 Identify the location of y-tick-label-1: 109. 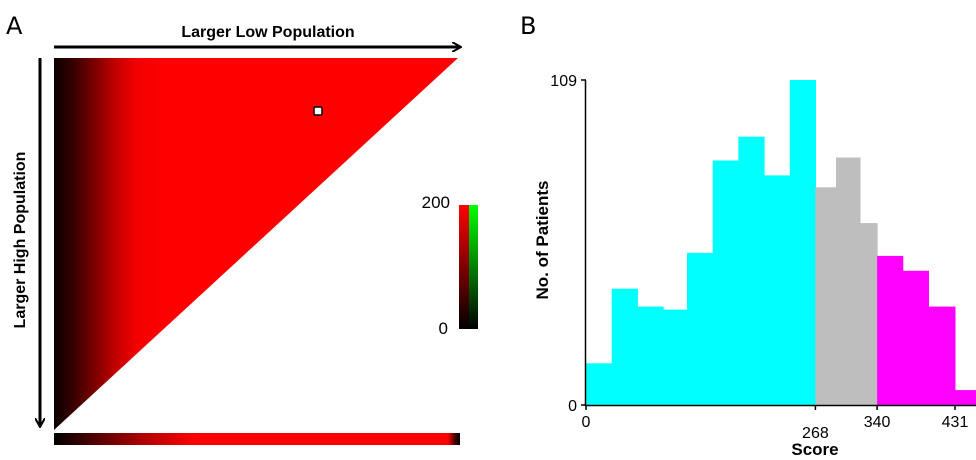
(563, 81).